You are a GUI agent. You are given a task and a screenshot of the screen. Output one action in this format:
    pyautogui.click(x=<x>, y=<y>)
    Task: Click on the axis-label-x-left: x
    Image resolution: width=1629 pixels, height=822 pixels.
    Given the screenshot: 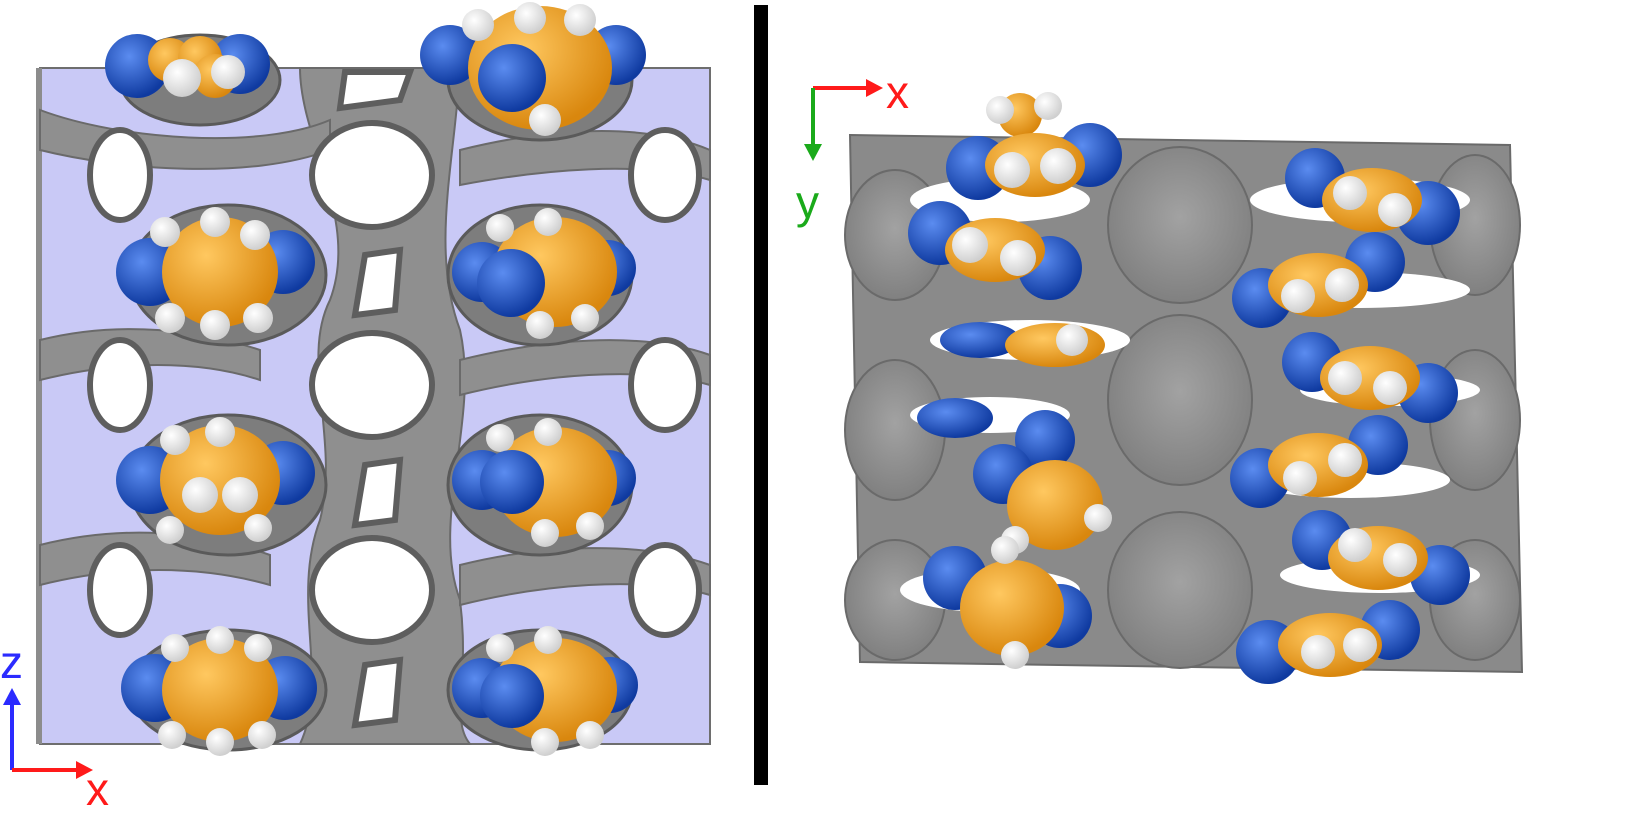 What is the action you would take?
    pyautogui.click(x=97, y=789)
    